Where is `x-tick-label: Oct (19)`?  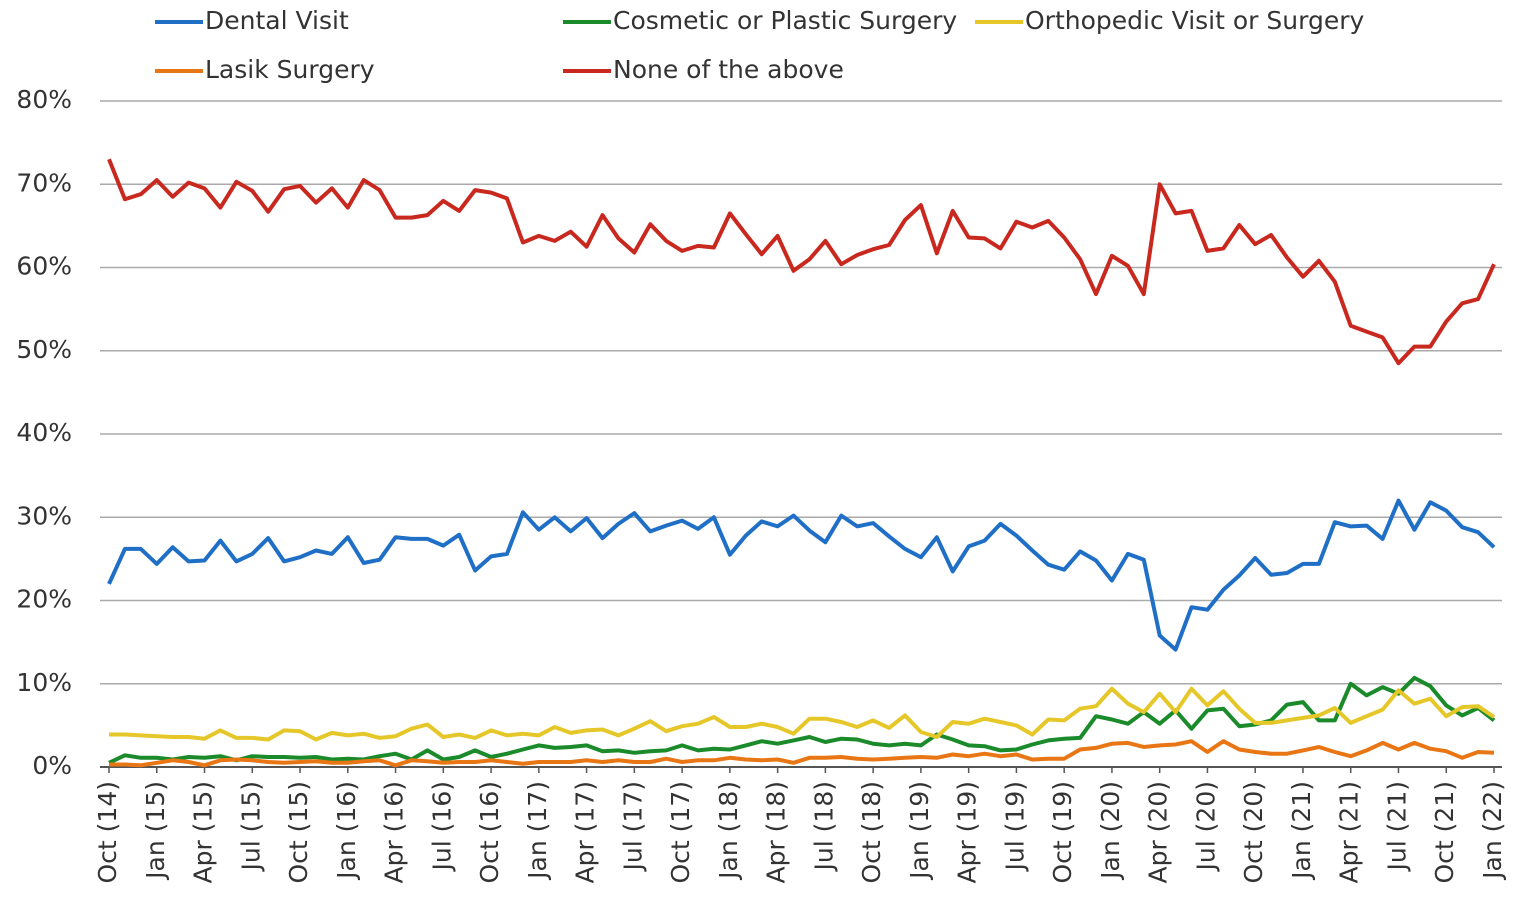
x-tick-label: Oct (19) is located at coordinates (1062, 832).